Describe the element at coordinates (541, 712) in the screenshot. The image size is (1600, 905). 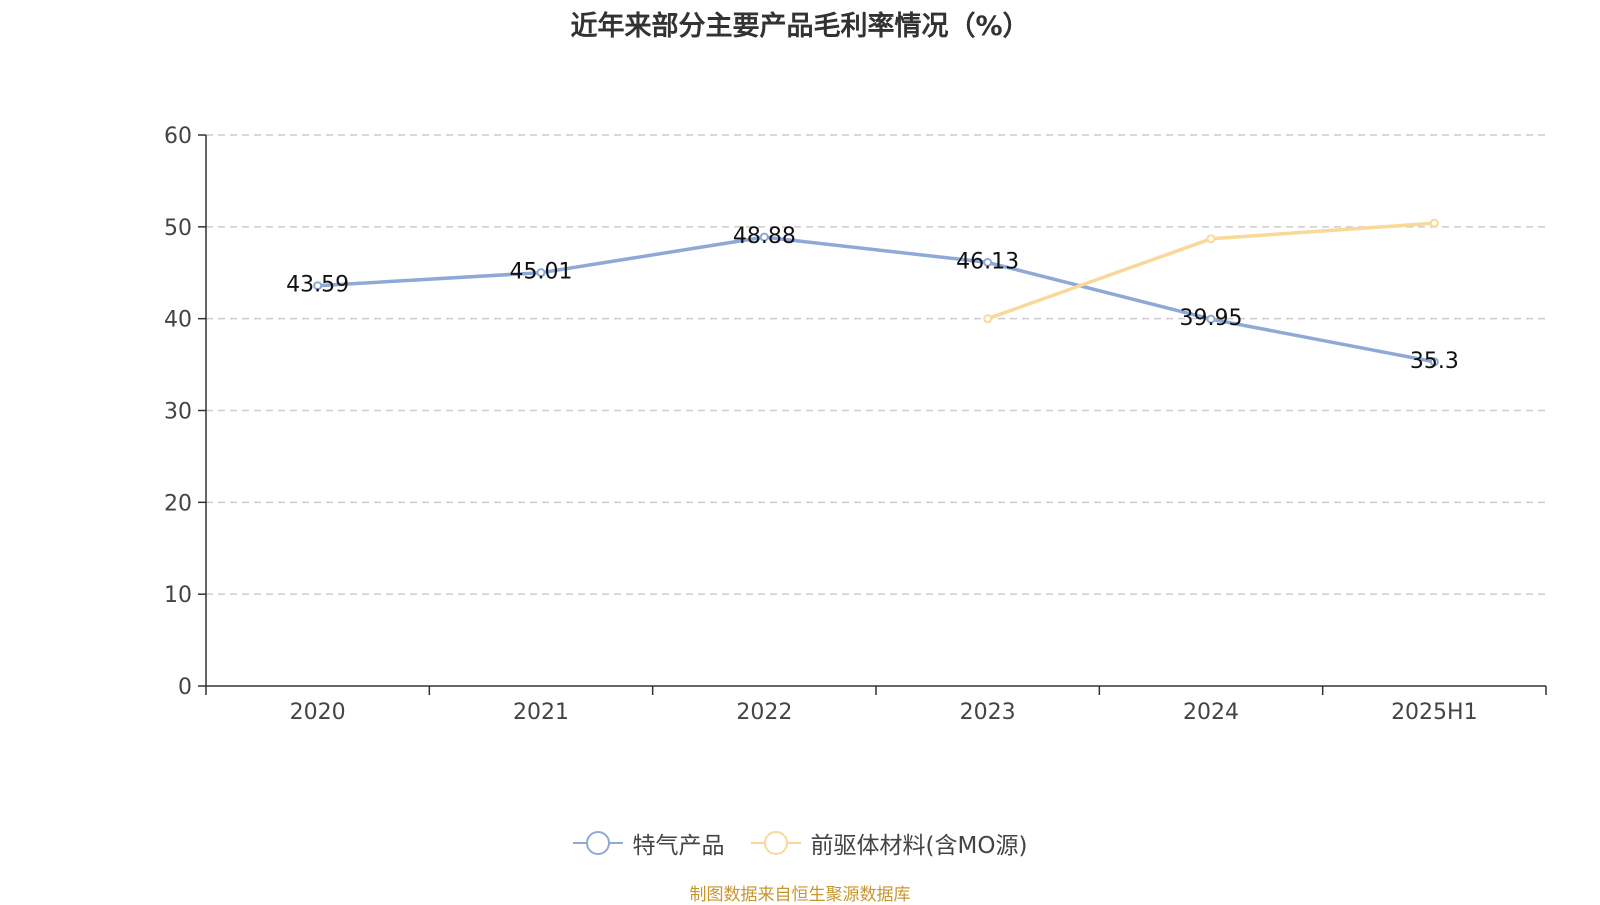
I see `x-tick-label: 2021` at that location.